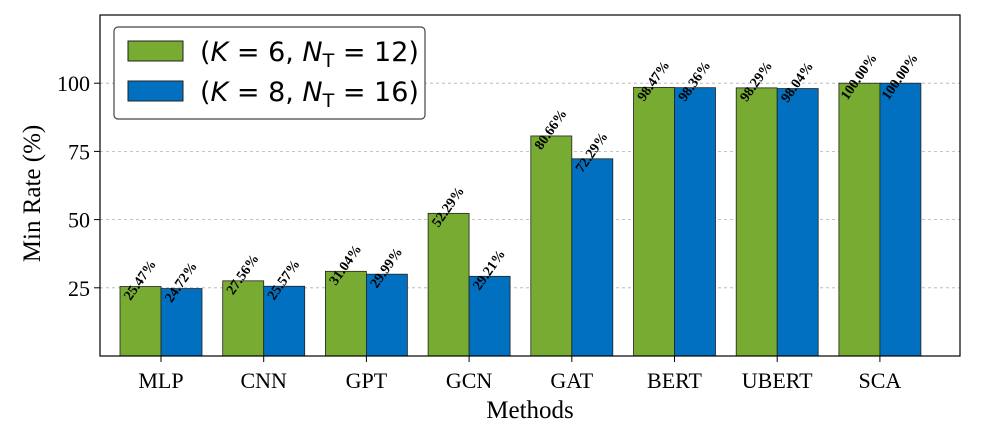  What do you see at coordinates (571, 380) in the screenshot?
I see `x-tick-label-gat: GAT` at bounding box center [571, 380].